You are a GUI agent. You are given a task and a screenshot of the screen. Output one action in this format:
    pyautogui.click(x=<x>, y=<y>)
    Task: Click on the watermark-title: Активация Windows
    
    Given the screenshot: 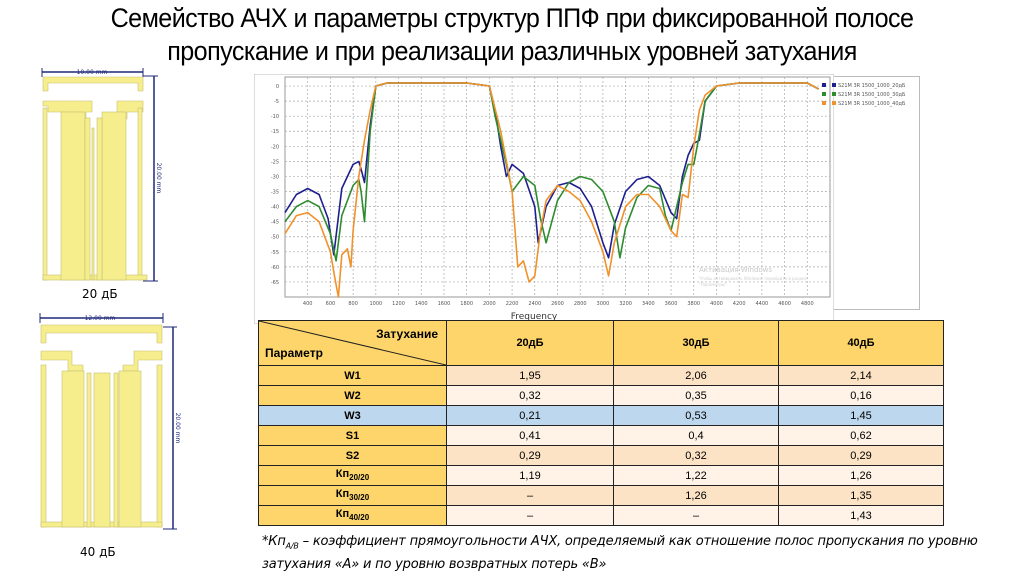 What is the action you would take?
    pyautogui.click(x=735, y=270)
    